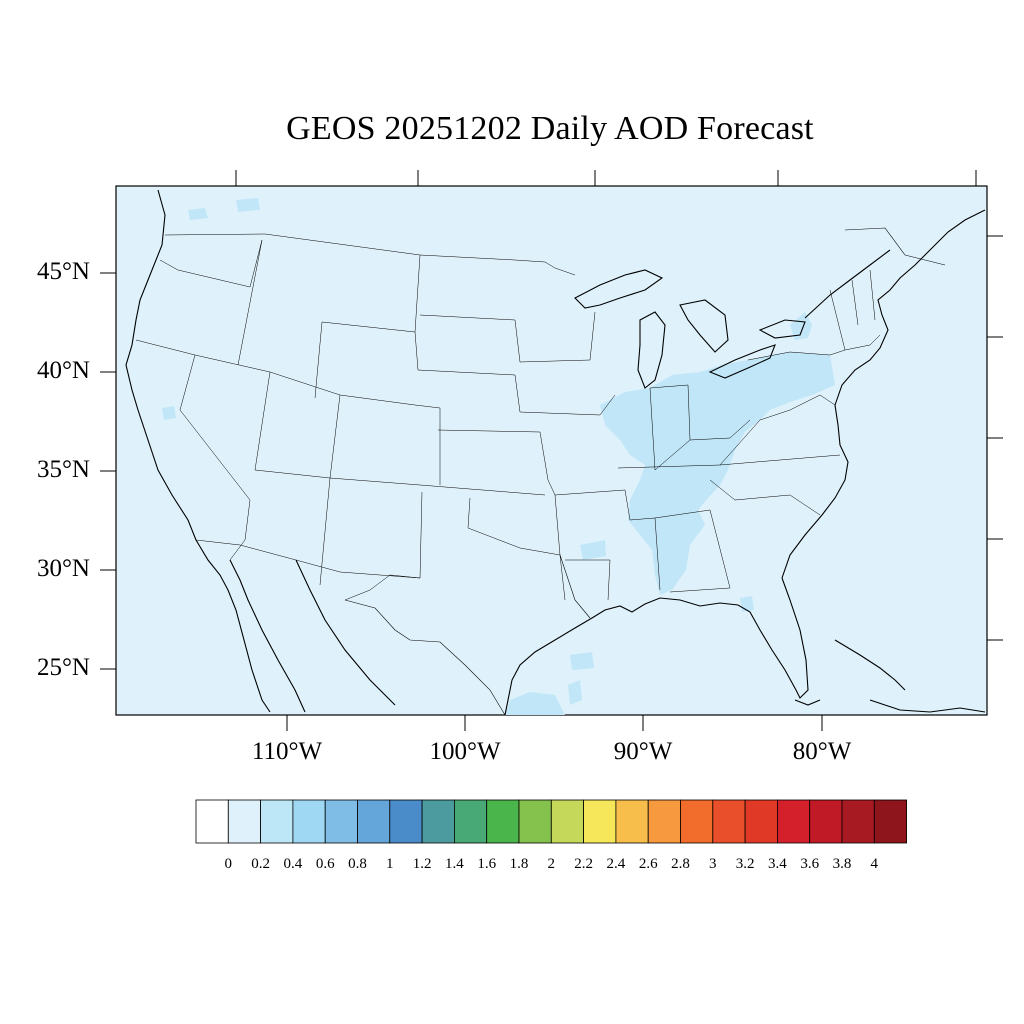 The image size is (1024, 1024). What do you see at coordinates (357, 864) in the screenshot?
I see `colorbar-tick-label: 0.8` at bounding box center [357, 864].